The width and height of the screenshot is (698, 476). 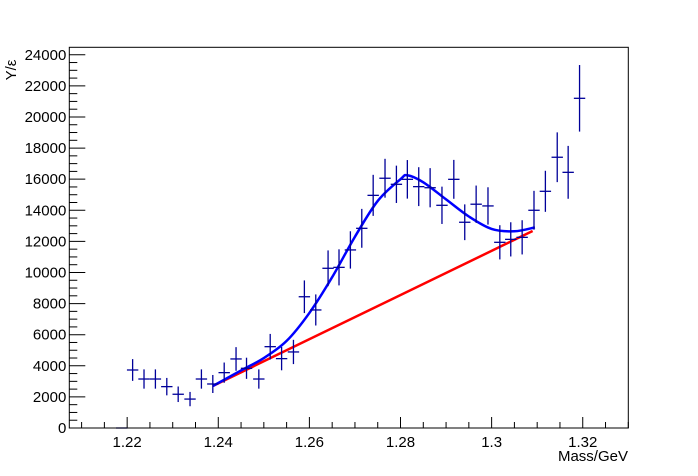 I want to click on y-tick-label: 12000, so click(x=46, y=241).